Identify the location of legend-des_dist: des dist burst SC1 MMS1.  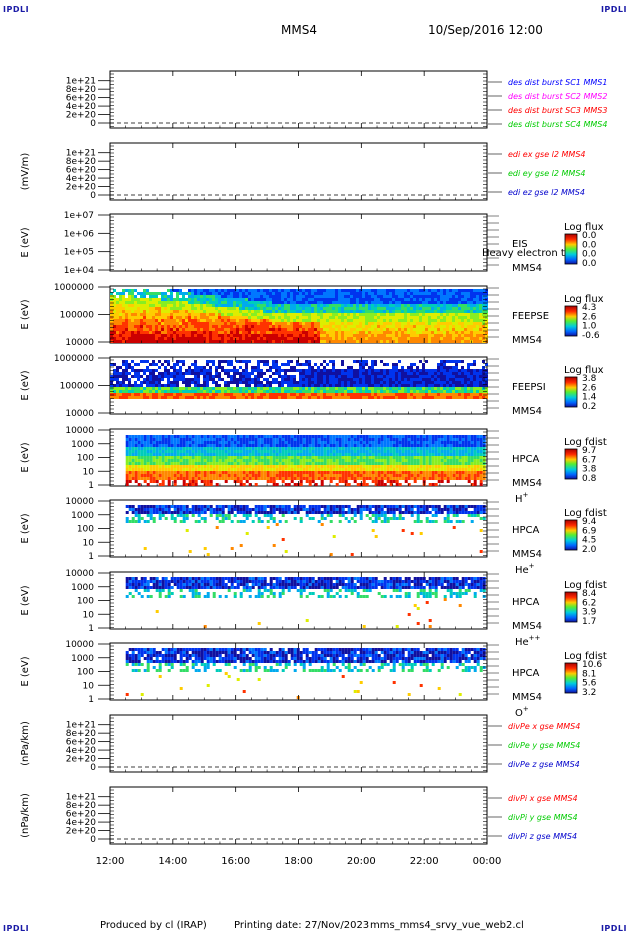
(557, 82).